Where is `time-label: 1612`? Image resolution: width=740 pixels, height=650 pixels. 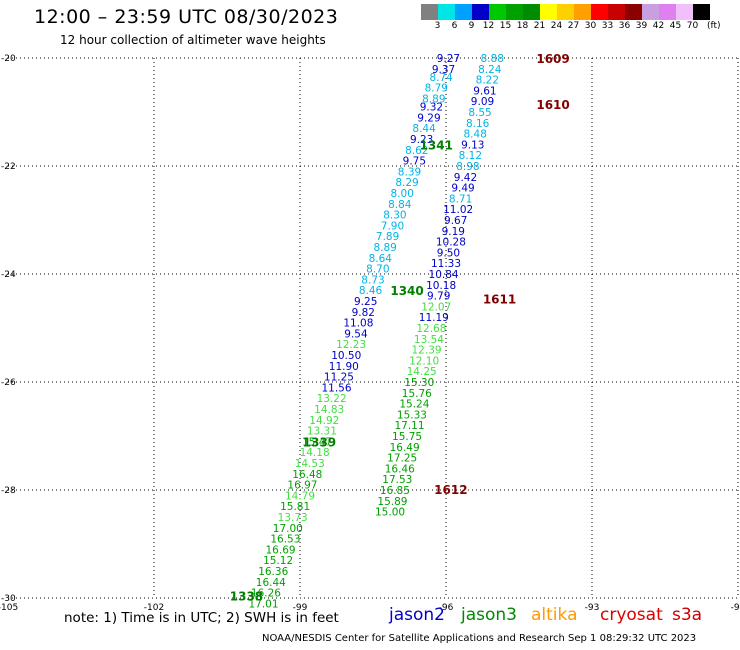 time-label: 1612 is located at coordinates (450, 490).